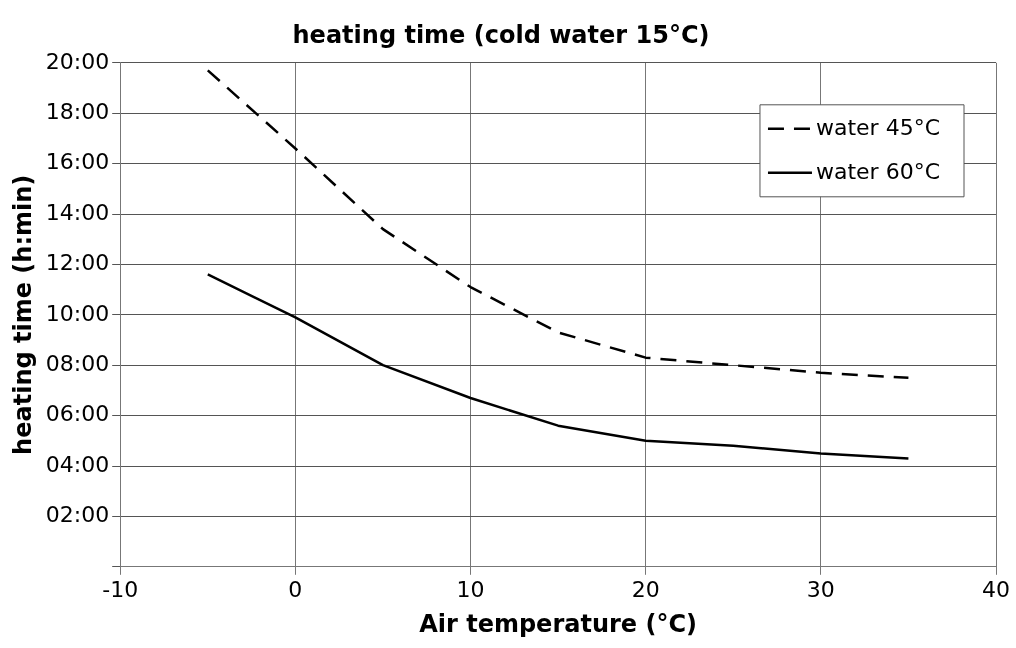 The image size is (1016, 648). What do you see at coordinates (645, 589) in the screenshot?
I see `x-tick-label: 20` at bounding box center [645, 589].